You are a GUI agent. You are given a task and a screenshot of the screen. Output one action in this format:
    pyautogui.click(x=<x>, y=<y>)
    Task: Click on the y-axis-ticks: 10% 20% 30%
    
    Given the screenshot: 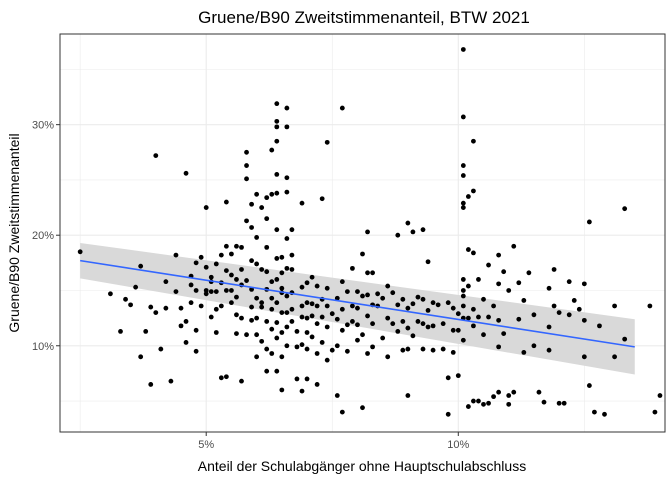 What is the action you would take?
    pyautogui.click(x=46, y=236)
    